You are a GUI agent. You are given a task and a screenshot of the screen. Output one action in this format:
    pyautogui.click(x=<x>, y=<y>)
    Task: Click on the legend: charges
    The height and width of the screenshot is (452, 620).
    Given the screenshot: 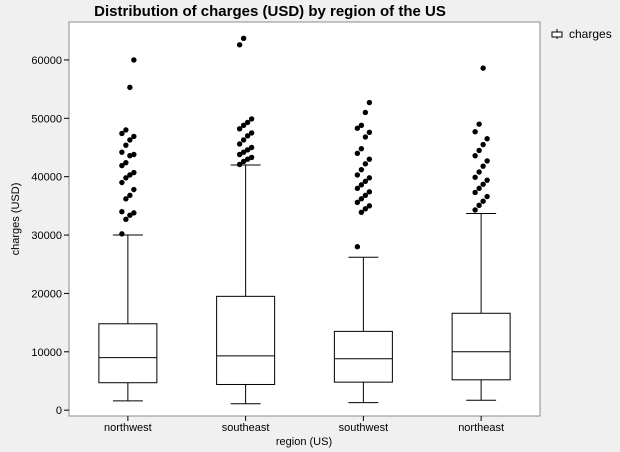 What is the action you would take?
    pyautogui.click(x=581, y=34)
    